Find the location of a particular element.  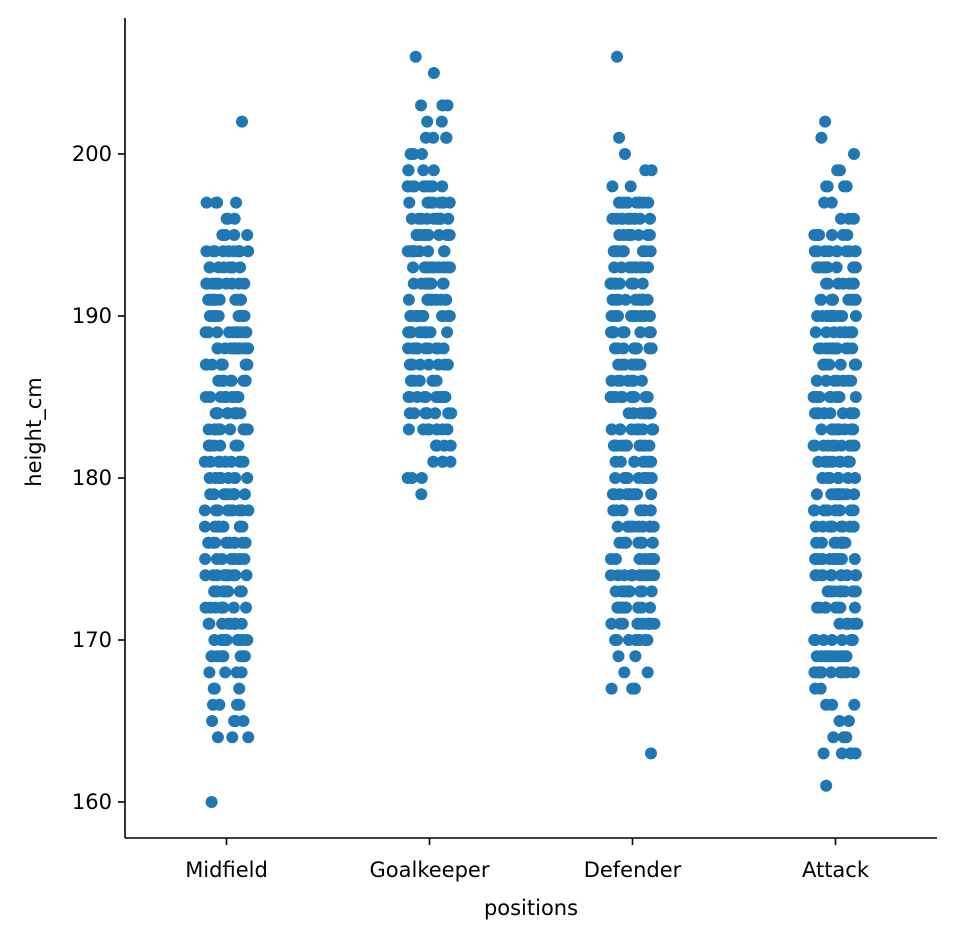

y-axis-label: height_cm is located at coordinates (34, 431).